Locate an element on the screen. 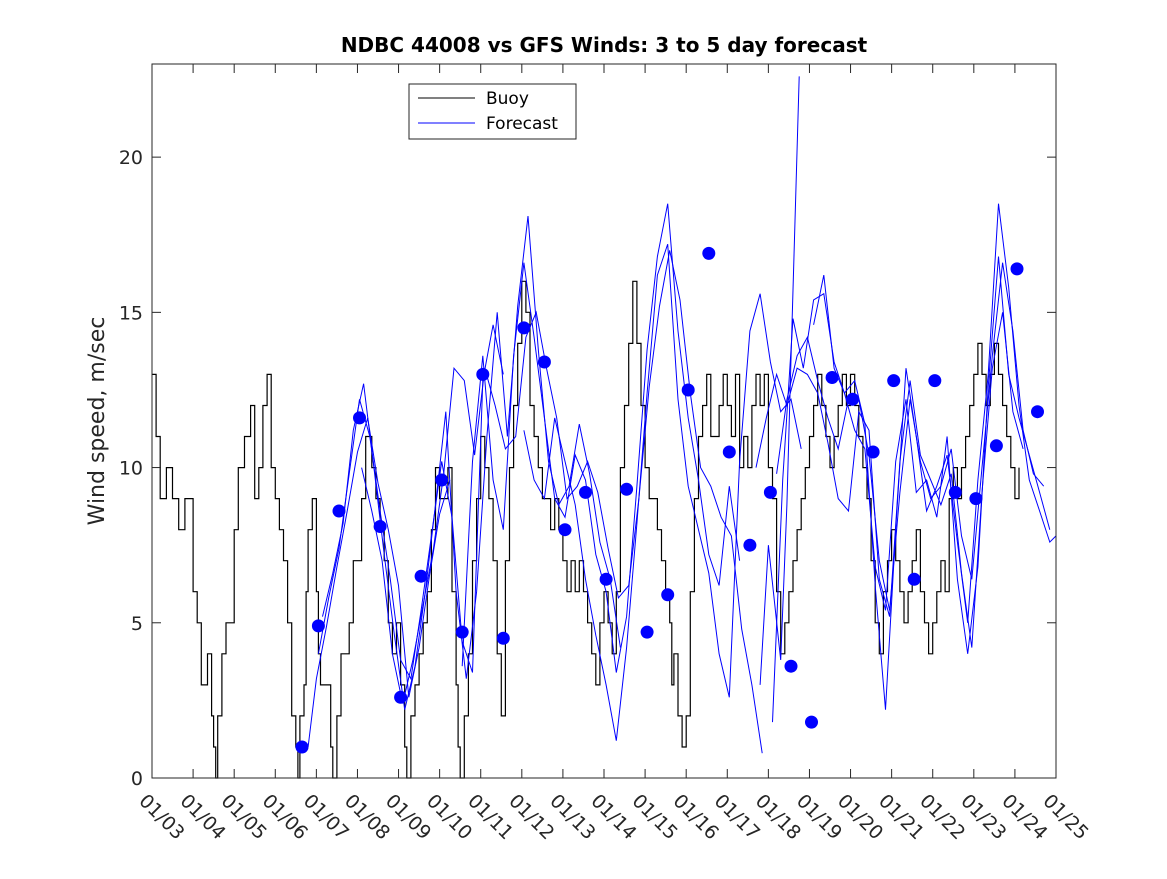 The height and width of the screenshot is (879, 1167). y-axis-label: Wind speed, m/sec is located at coordinates (97, 421).